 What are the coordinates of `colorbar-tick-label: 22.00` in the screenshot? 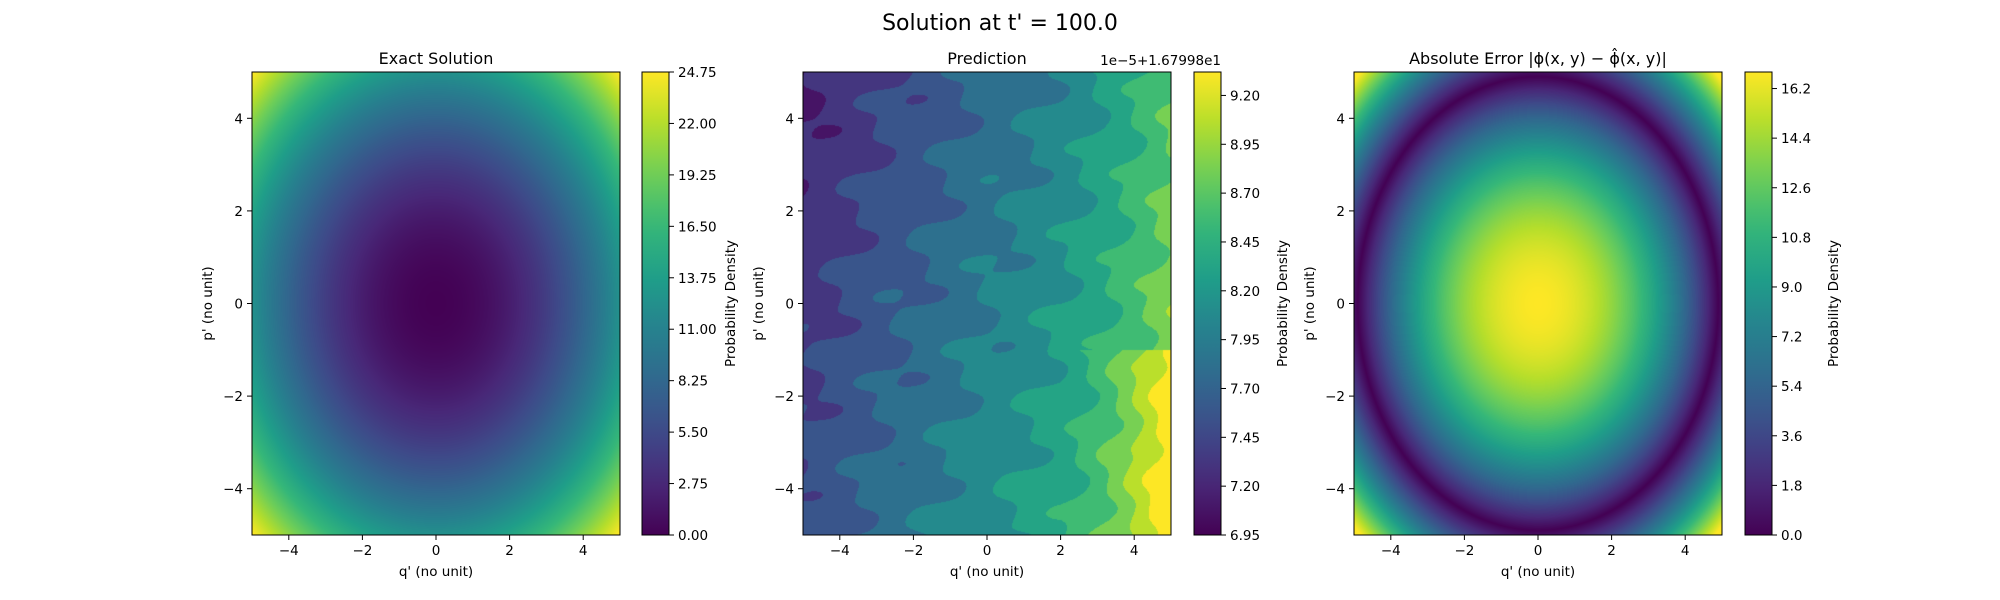 It's located at (697, 124).